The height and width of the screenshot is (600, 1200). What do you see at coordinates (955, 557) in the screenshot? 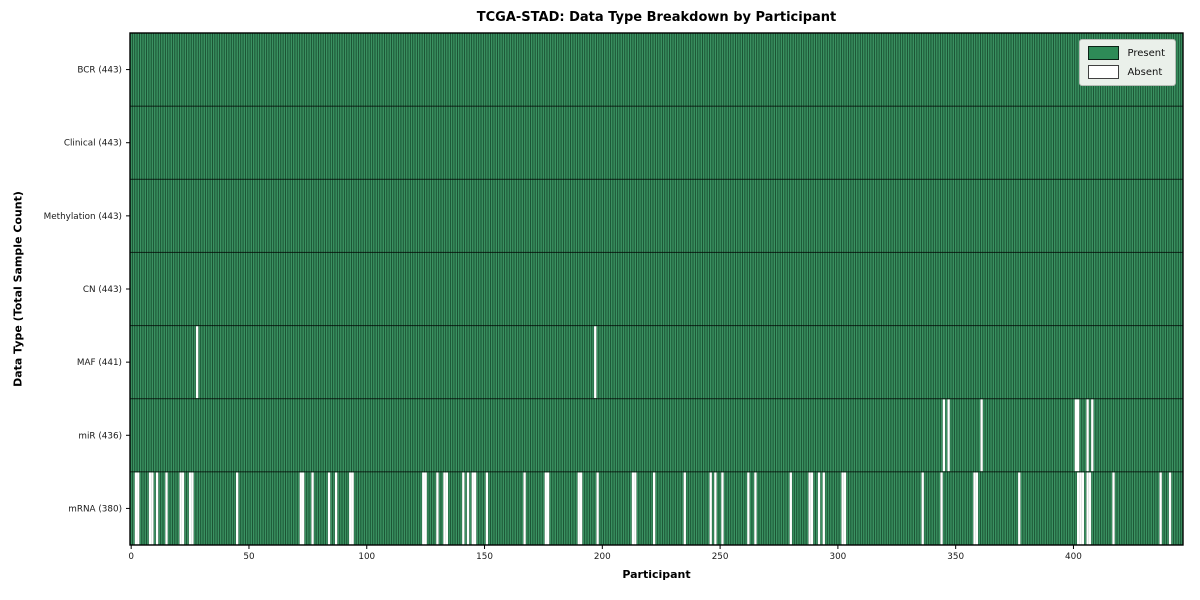
I see `x-tick-label: 350` at bounding box center [955, 557].